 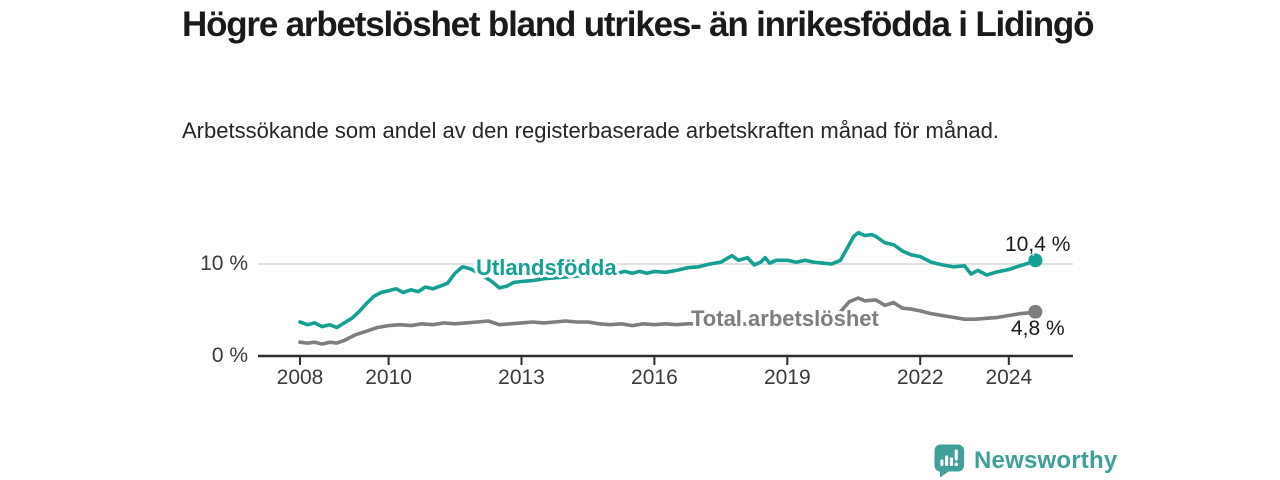 What do you see at coordinates (1046, 460) in the screenshot?
I see `newsworthy-wordmark: Newsworthy` at bounding box center [1046, 460].